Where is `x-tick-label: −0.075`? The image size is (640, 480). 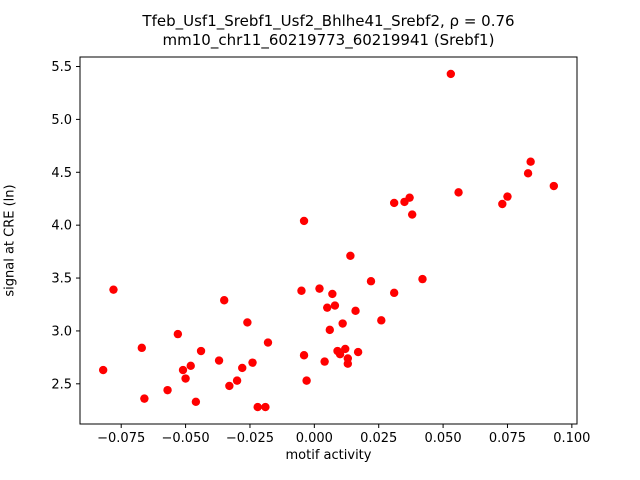 x-tick-label: −0.075 is located at coordinates (121, 438).